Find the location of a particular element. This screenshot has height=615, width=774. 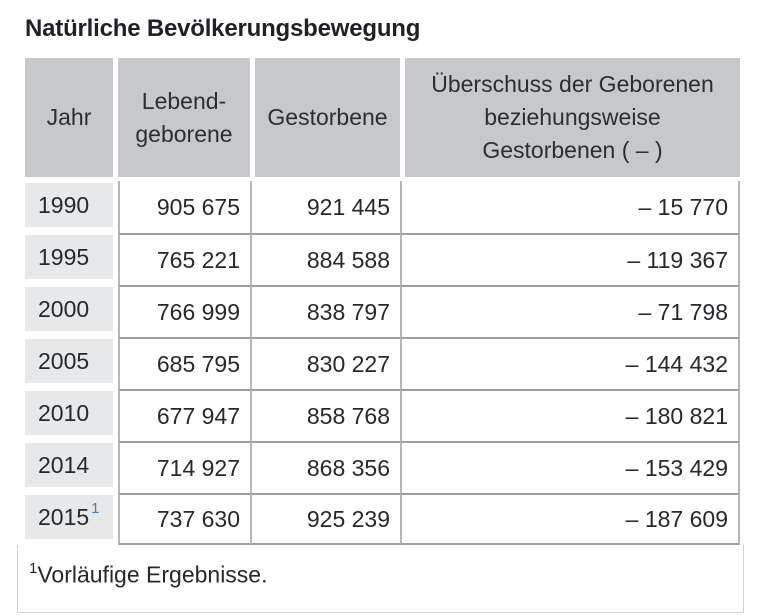

footnote-marker: 1 is located at coordinates (33, 568).